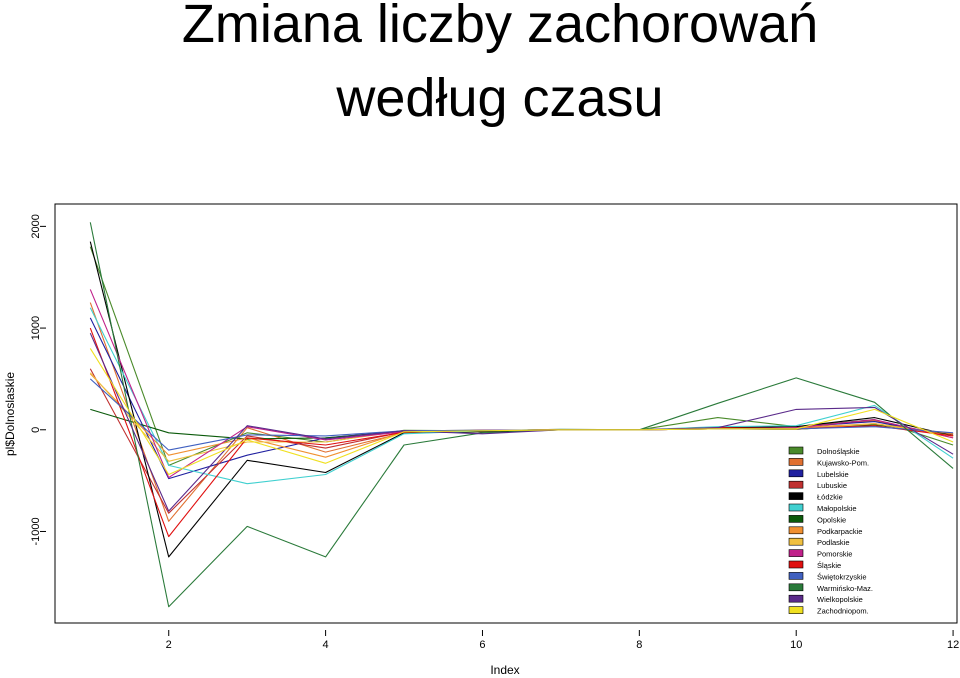 This screenshot has width=960, height=678. What do you see at coordinates (843, 611) in the screenshot?
I see `legend-label: Zachodniopom.` at bounding box center [843, 611].